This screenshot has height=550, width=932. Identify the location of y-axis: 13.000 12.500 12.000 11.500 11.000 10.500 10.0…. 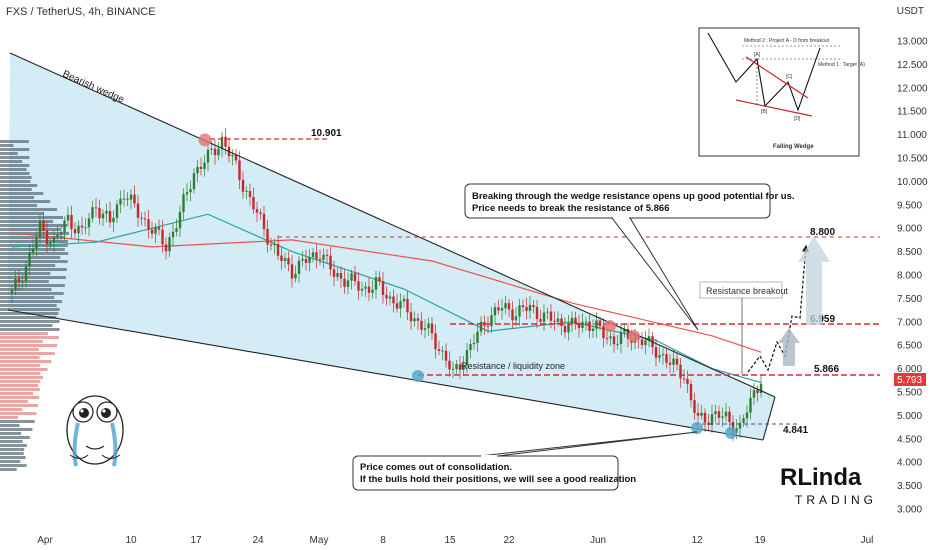
(912, 276).